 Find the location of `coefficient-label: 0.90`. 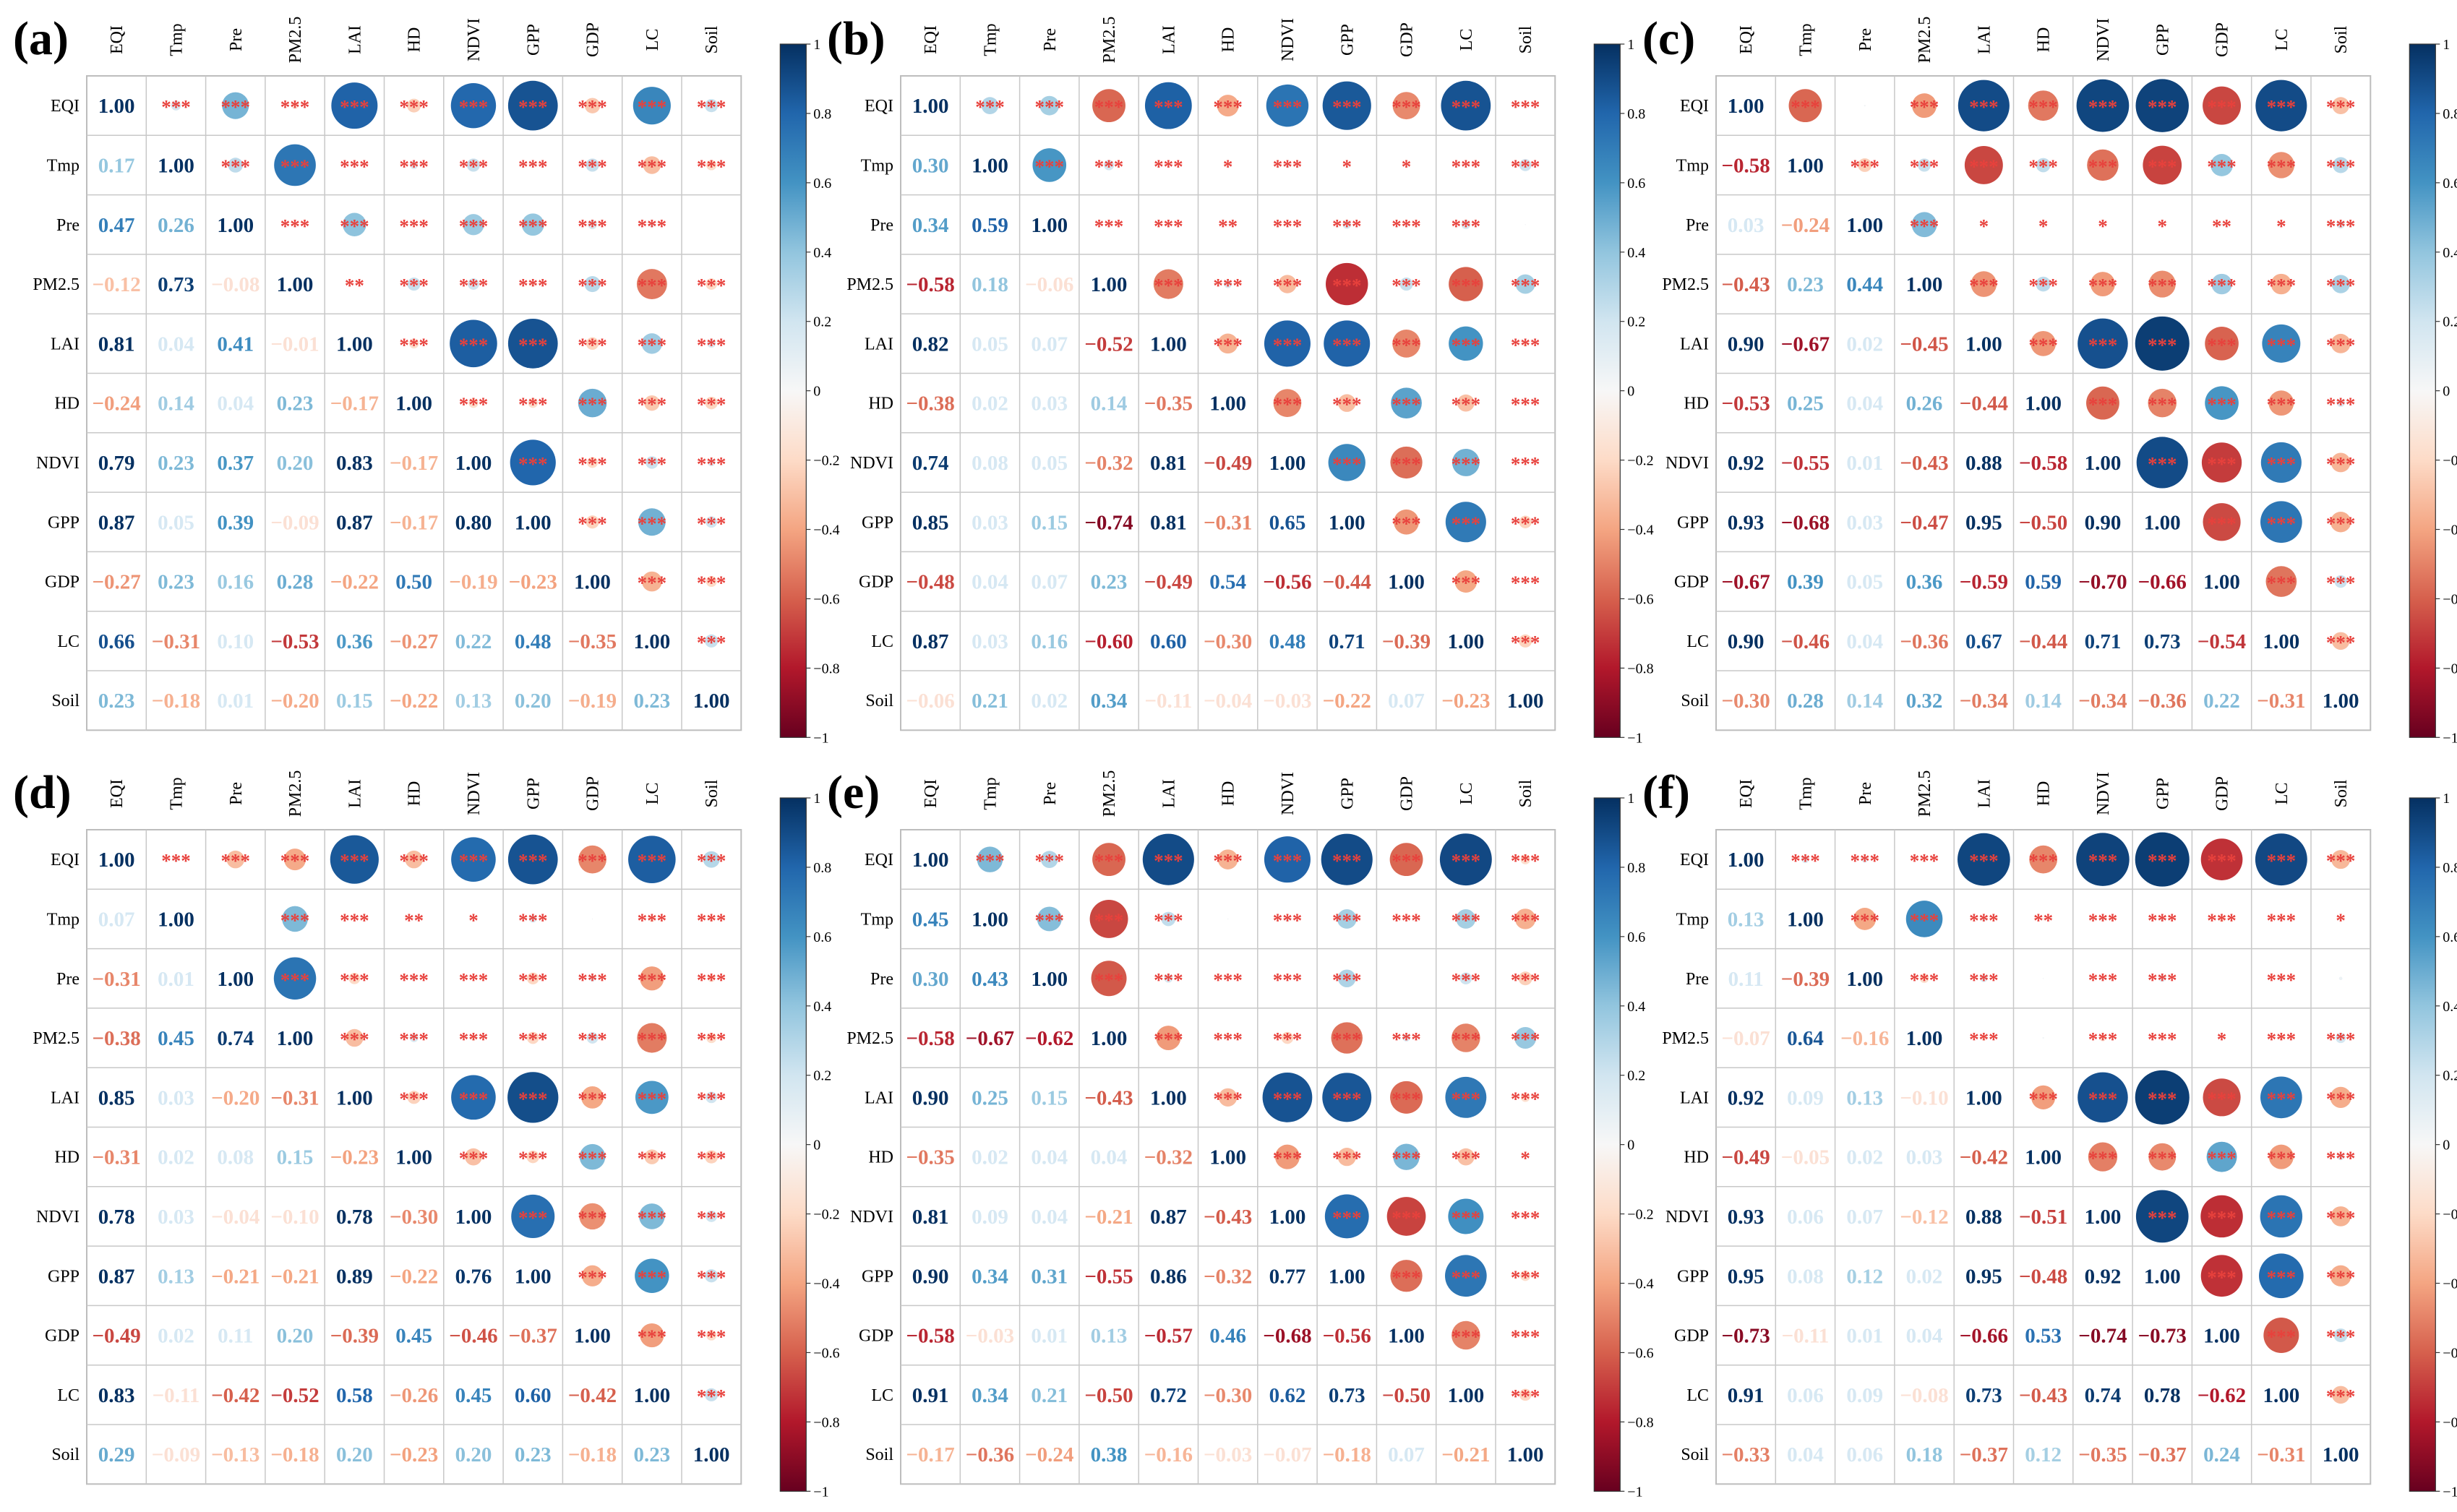

coefficient-label: 0.90 is located at coordinates (2103, 522).